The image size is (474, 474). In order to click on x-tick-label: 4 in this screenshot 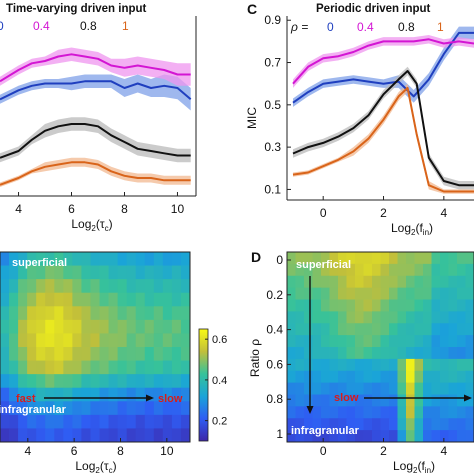, I will do `click(443, 213)`.